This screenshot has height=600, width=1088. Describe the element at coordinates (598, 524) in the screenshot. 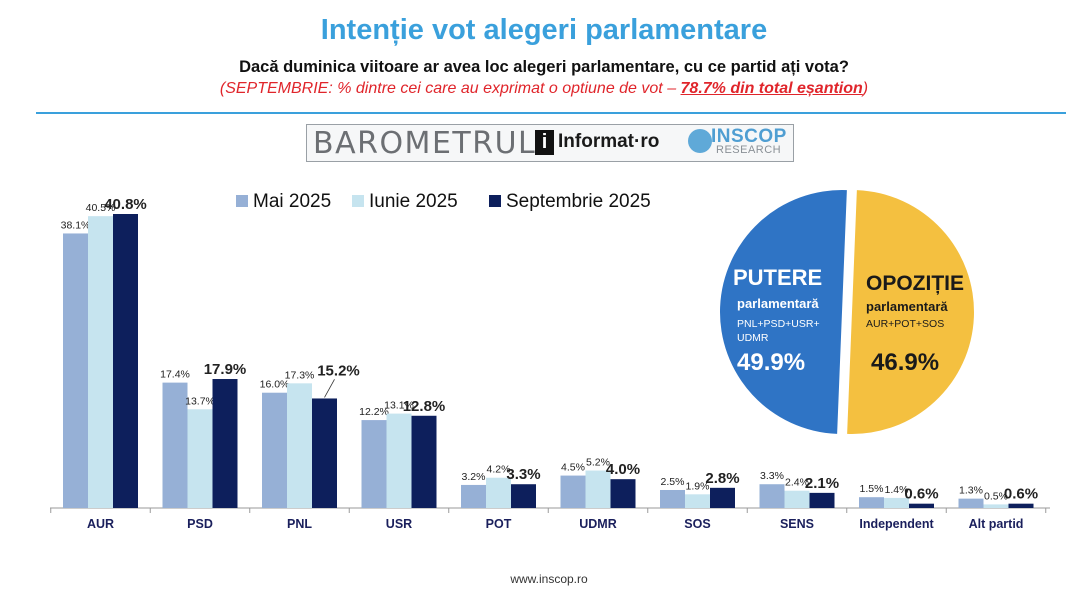

I see `category-label-udmr: UDMR` at that location.